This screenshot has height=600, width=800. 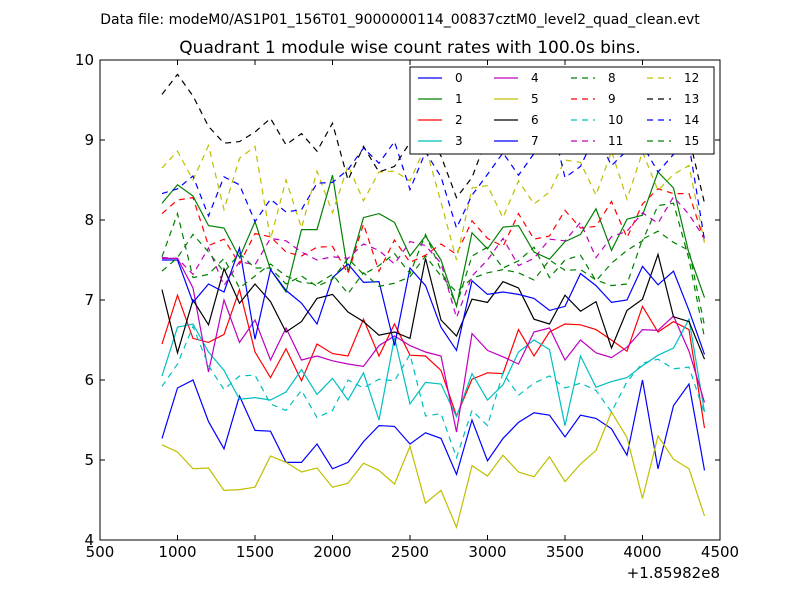 I want to click on y-tick-label: 4, so click(x=89, y=540).